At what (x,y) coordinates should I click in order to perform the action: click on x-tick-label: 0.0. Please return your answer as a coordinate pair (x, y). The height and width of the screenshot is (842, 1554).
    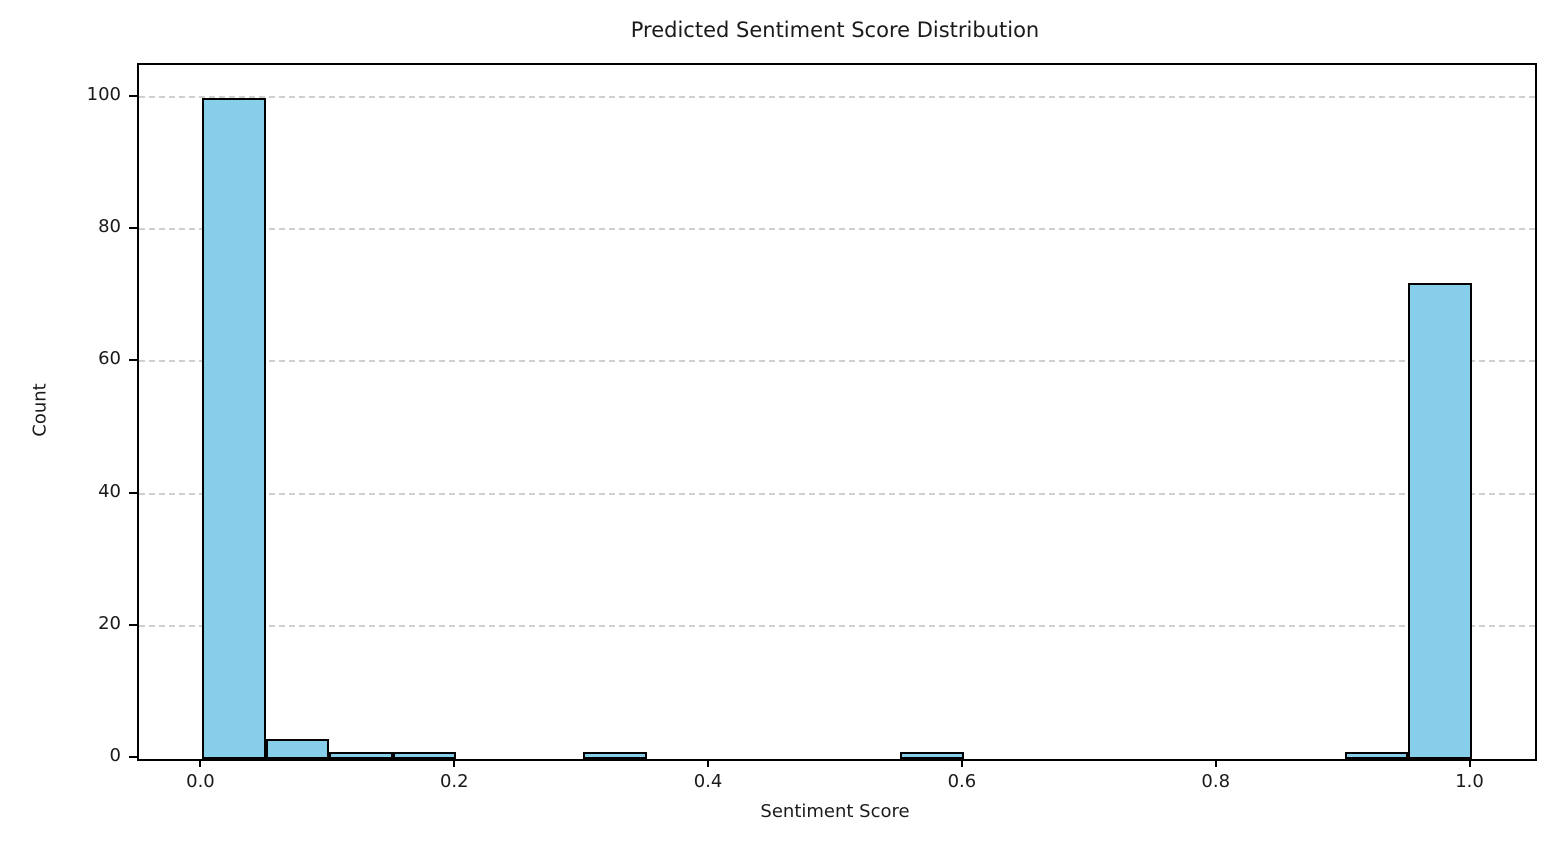
    Looking at the image, I should click on (200, 781).